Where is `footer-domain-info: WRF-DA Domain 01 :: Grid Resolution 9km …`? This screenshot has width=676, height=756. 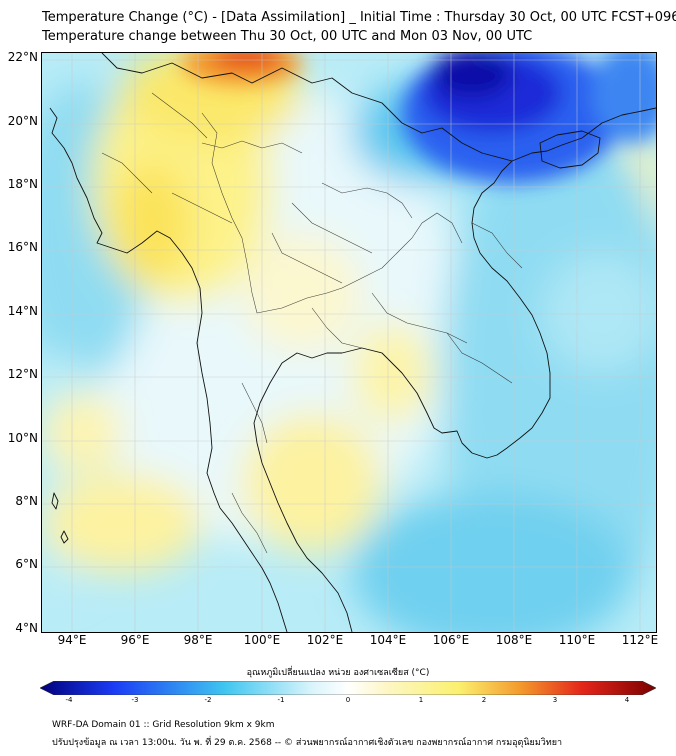 footer-domain-info: WRF-DA Domain 01 :: Grid Resolution 9km … is located at coordinates (163, 725).